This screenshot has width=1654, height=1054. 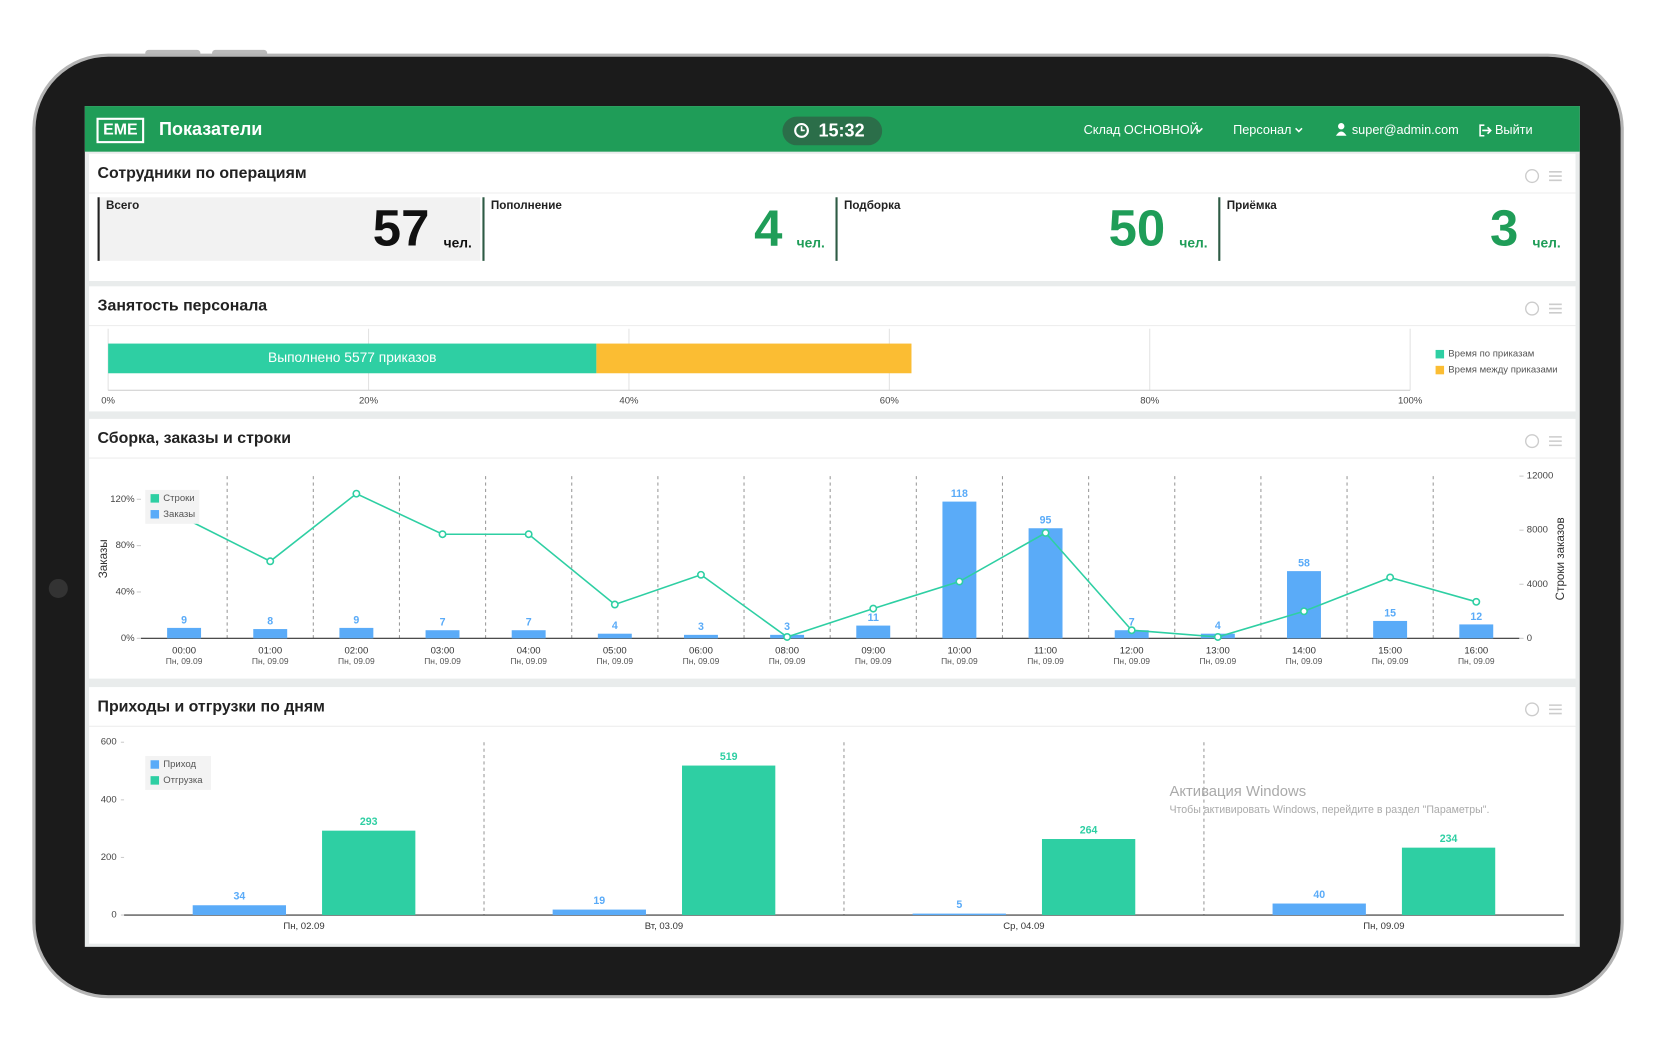 What do you see at coordinates (1193, 243) in the screenshot?
I see `kpi-unit: чел.` at bounding box center [1193, 243].